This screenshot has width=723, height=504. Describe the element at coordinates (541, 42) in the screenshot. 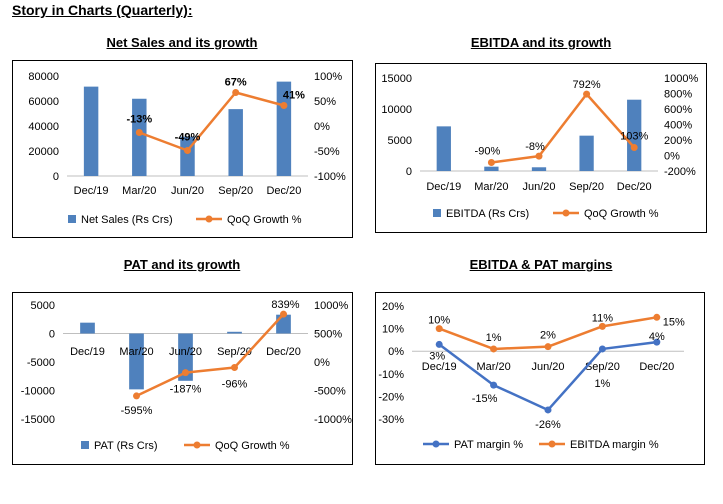

I see `chart-title-ebitda: EBITDA and its growth` at that location.